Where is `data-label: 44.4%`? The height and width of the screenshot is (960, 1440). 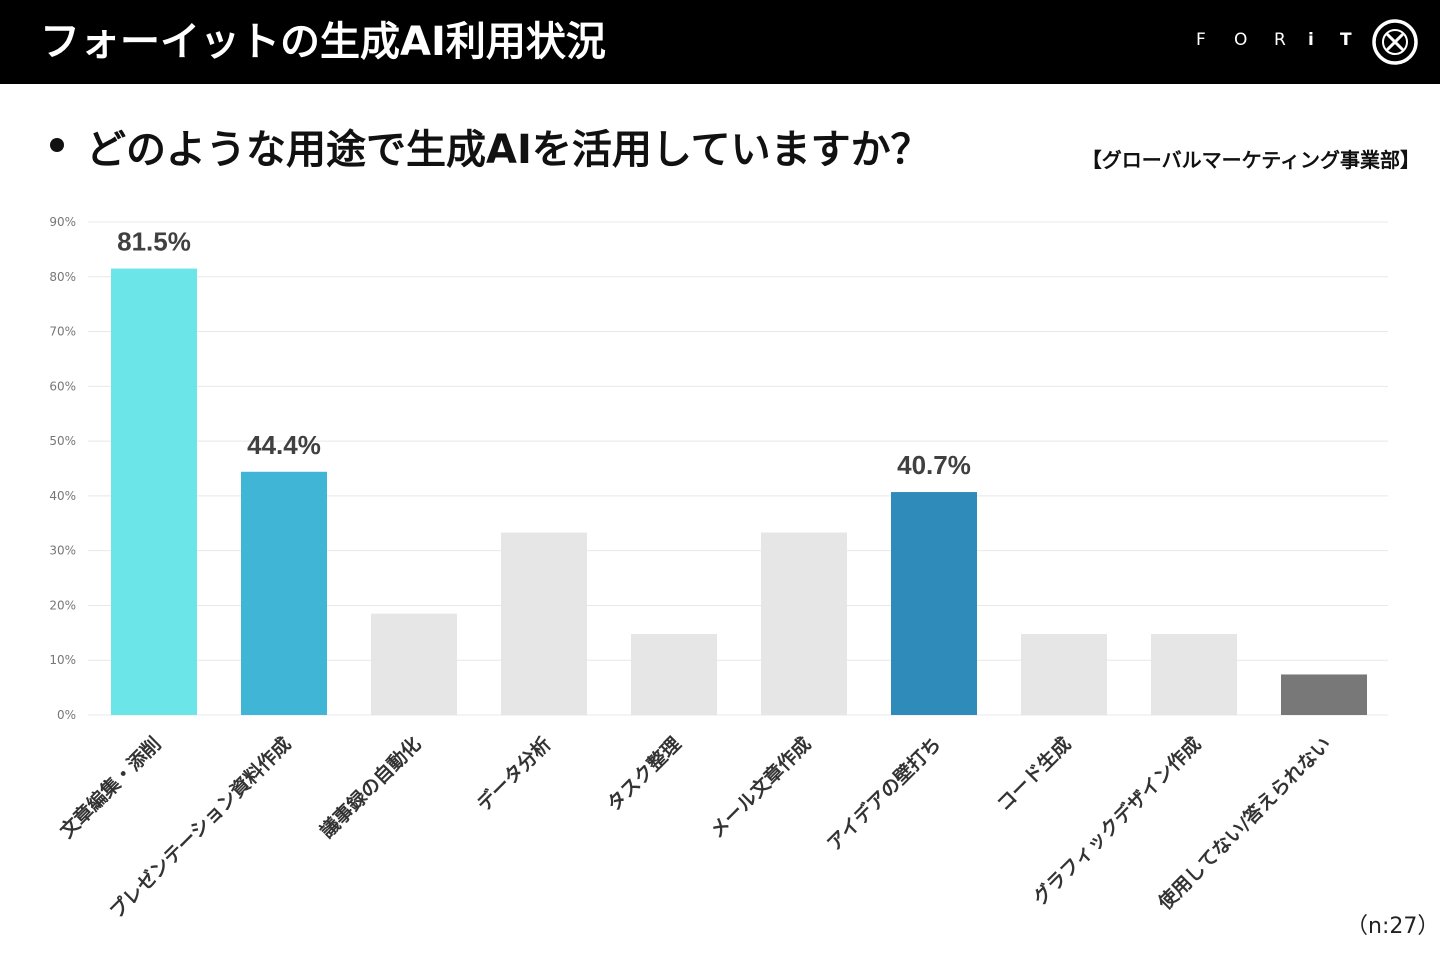 data-label: 44.4% is located at coordinates (284, 445).